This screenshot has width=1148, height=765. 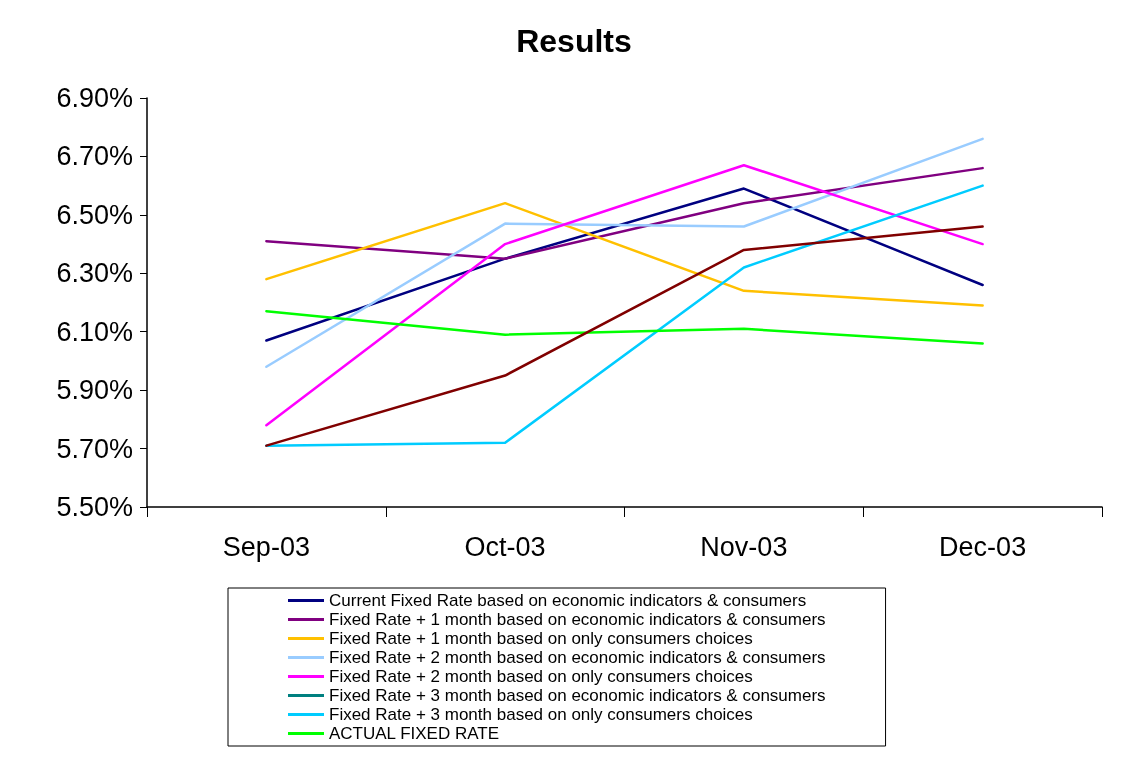 I want to click on y-tick-label: 5.90%, so click(x=94, y=390).